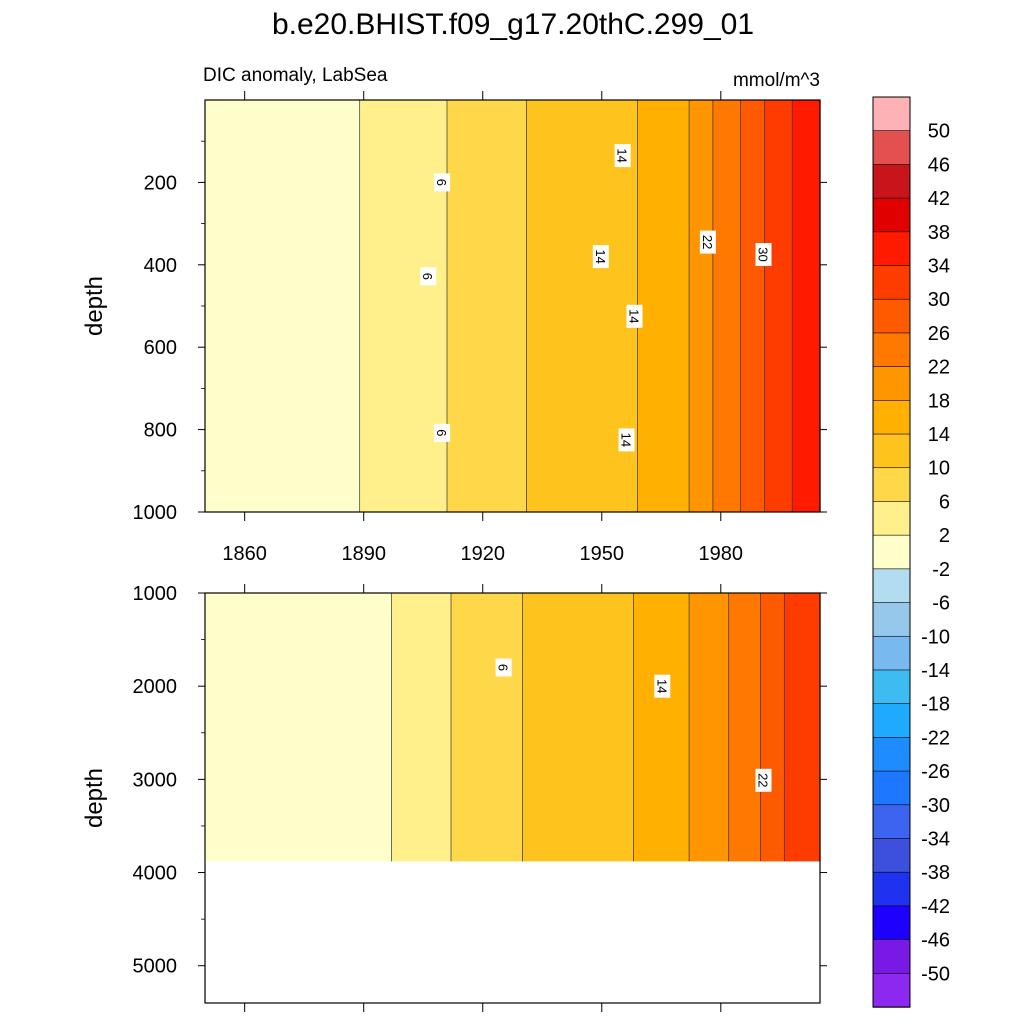 The image size is (1024, 1024). Describe the element at coordinates (939, 401) in the screenshot. I see `colorbar-label: 18` at that location.